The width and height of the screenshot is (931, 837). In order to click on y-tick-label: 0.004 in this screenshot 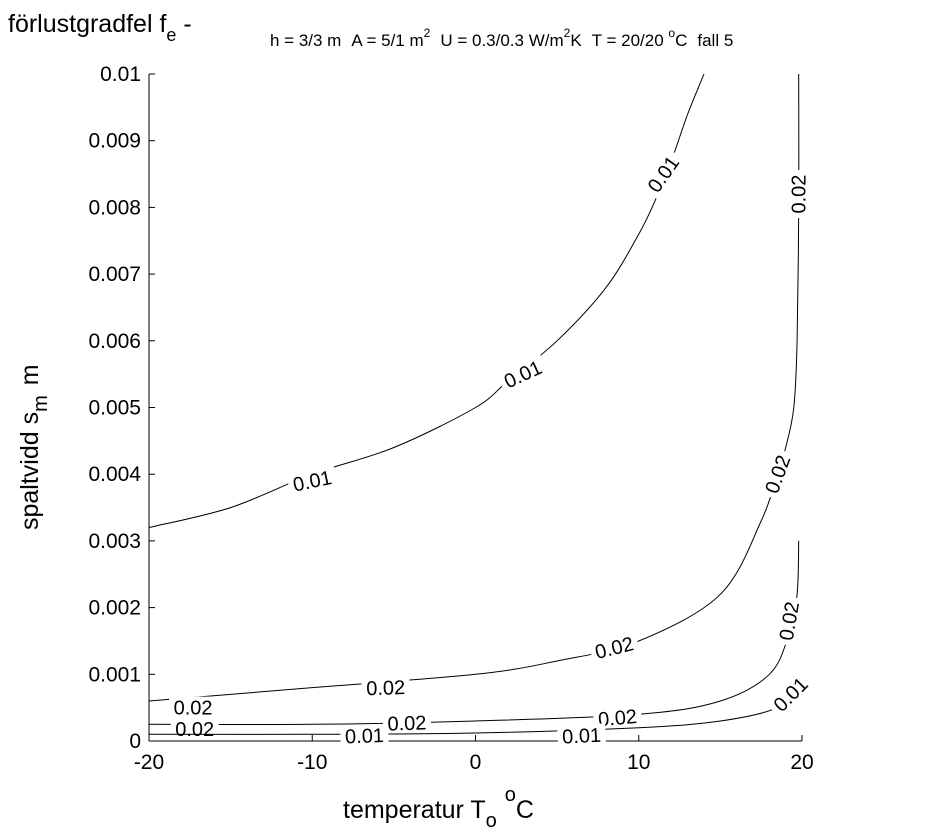, I will do `click(114, 474)`.